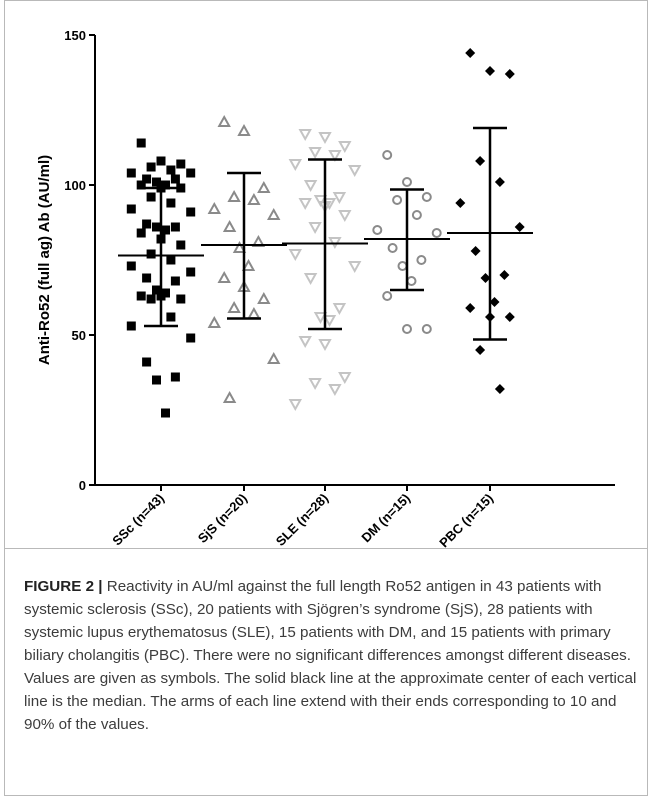 Image resolution: width=654 pixels, height=800 pixels. I want to click on caption-separator, so click(326, 548).